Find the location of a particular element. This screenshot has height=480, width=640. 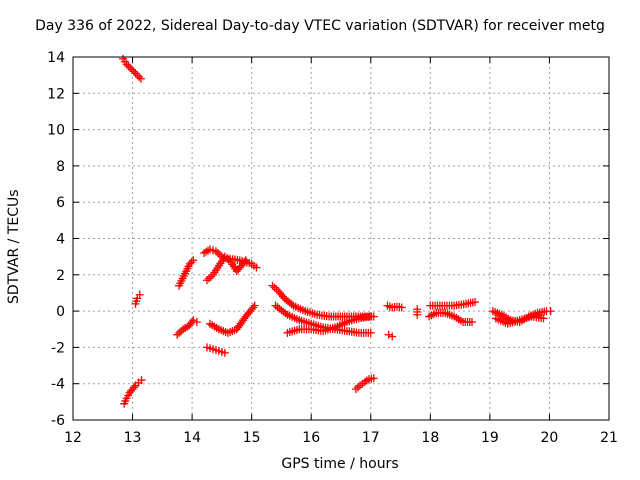

x-axis-label: GPS time / hours is located at coordinates (340, 464).